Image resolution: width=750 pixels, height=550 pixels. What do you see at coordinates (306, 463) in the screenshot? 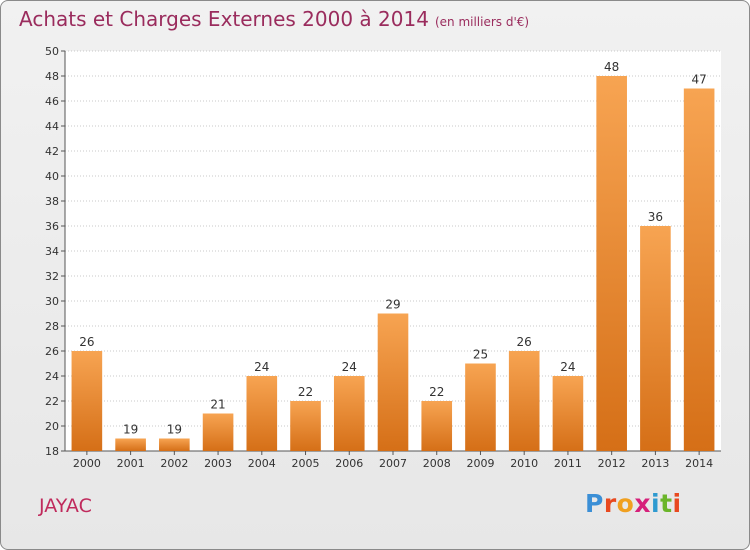
I see `x-tick-label-2005: 2005` at bounding box center [306, 463].